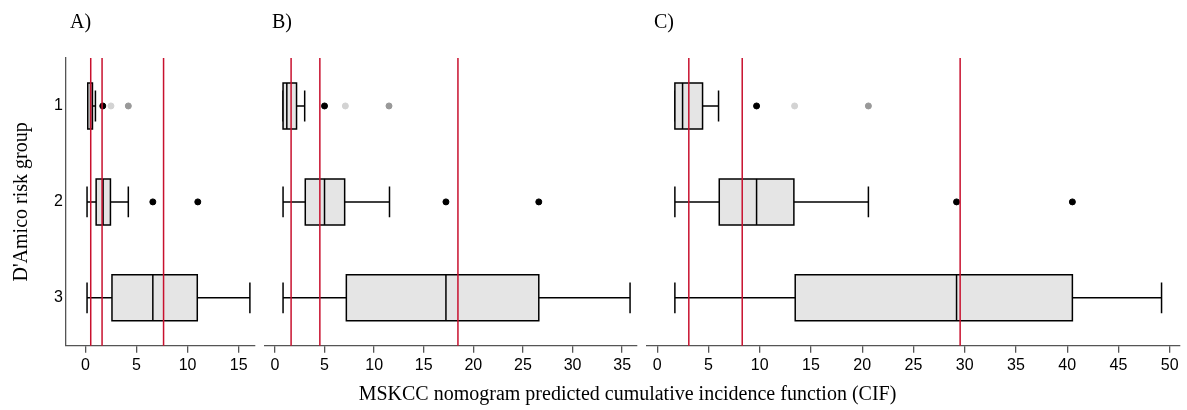 This screenshot has width=1187, height=410. Describe the element at coordinates (627, 393) in the screenshot. I see `x-axis-title: MSKCC nomogram predicted cumulative incidence function (CIF)` at that location.